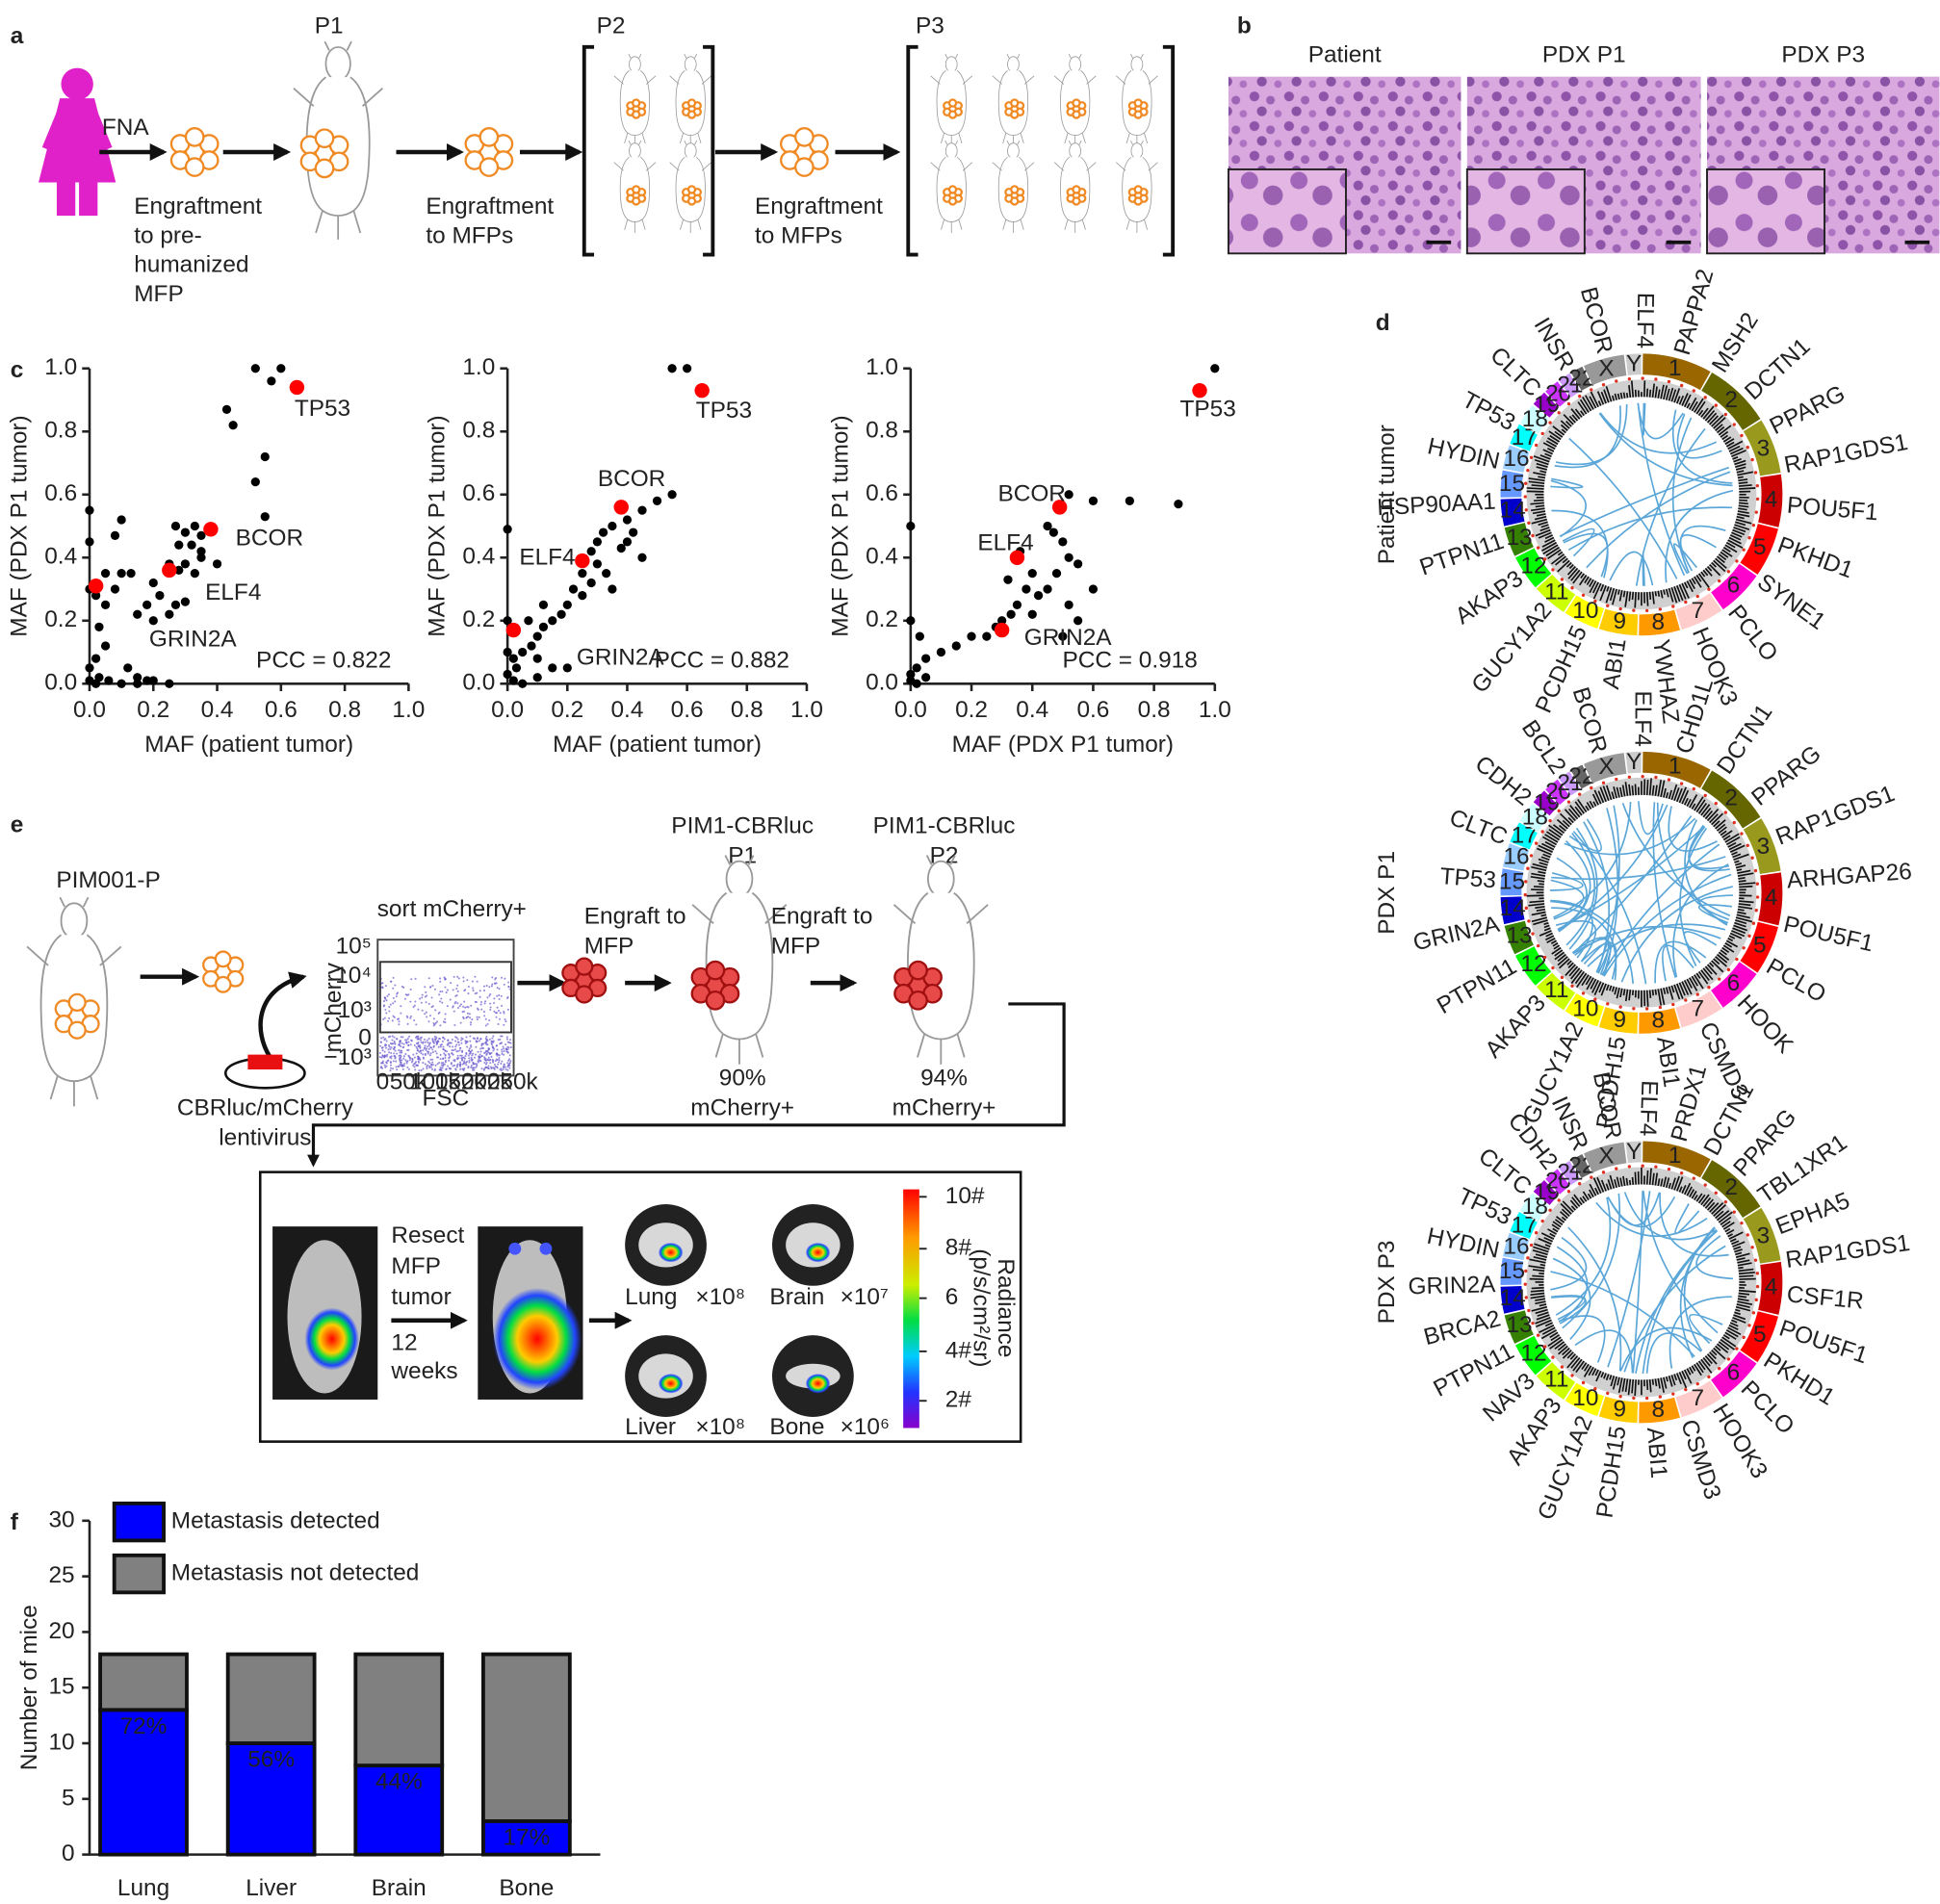 This screenshot has width=1940, height=1904. What do you see at coordinates (1155, 710) in the screenshot?
I see `x-tick-label: 0.8` at bounding box center [1155, 710].